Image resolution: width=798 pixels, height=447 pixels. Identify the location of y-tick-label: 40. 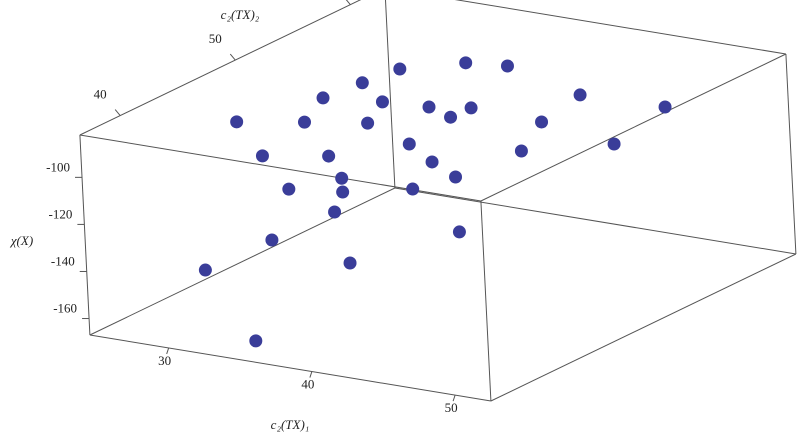
(100, 94).